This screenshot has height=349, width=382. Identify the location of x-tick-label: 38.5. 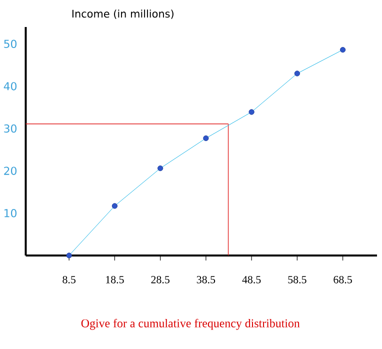
(206, 280).